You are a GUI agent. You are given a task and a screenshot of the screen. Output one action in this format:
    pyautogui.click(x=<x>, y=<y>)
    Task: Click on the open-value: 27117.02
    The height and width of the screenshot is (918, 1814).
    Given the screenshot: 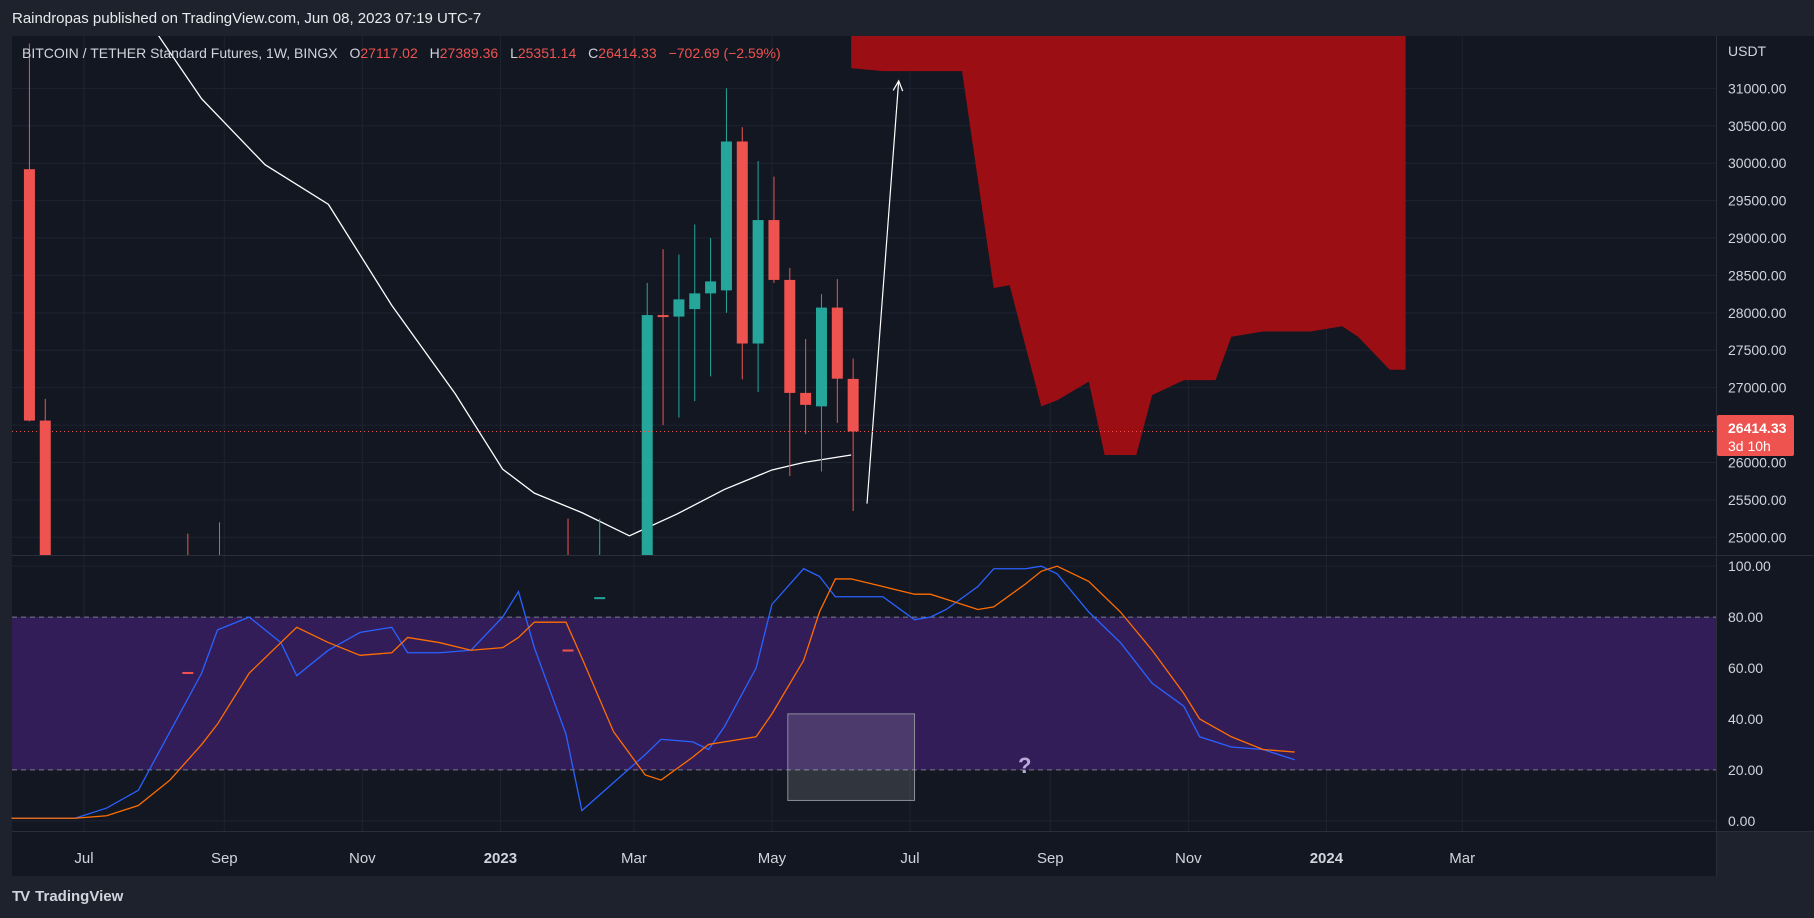 What is the action you would take?
    pyautogui.click(x=389, y=53)
    